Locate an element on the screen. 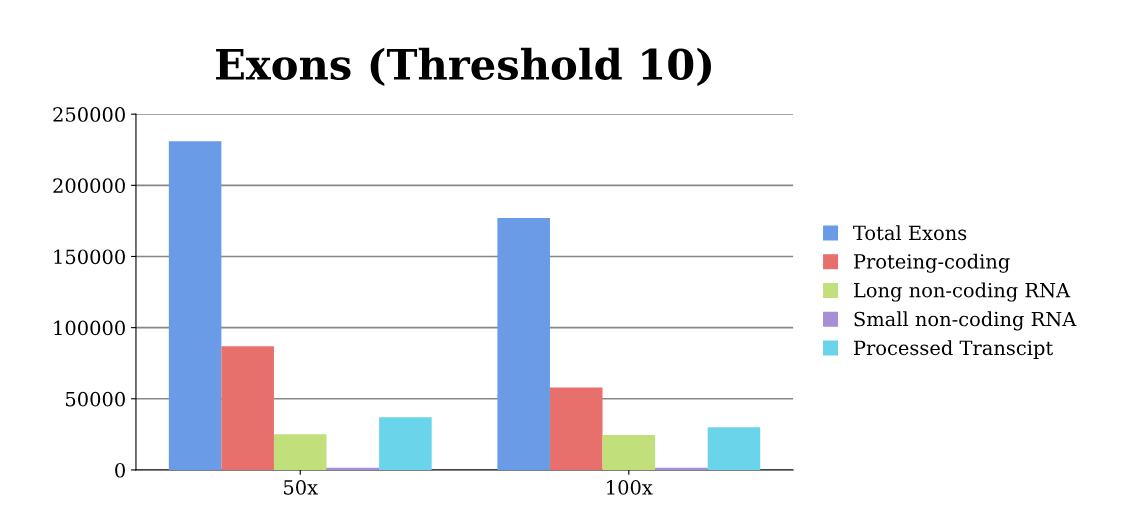  y-tick-label: 250000 is located at coordinates (89, 114).